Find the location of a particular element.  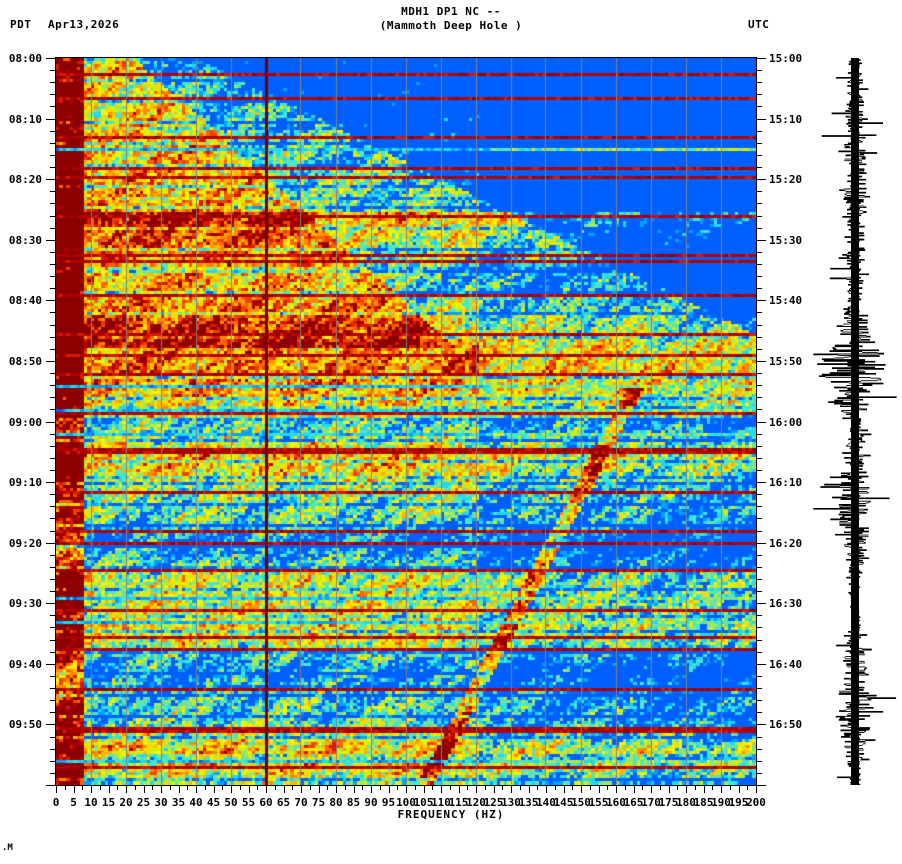

frequency-tick-label: 110 is located at coordinates (441, 802).